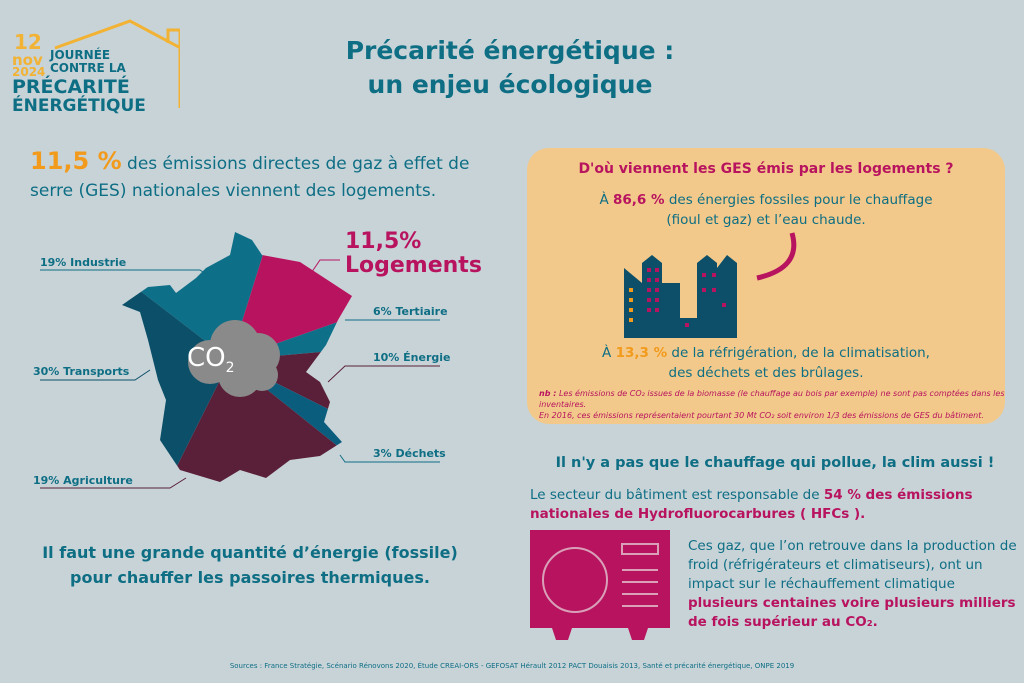  I want to click on sector-dechets, so click(291, 415).